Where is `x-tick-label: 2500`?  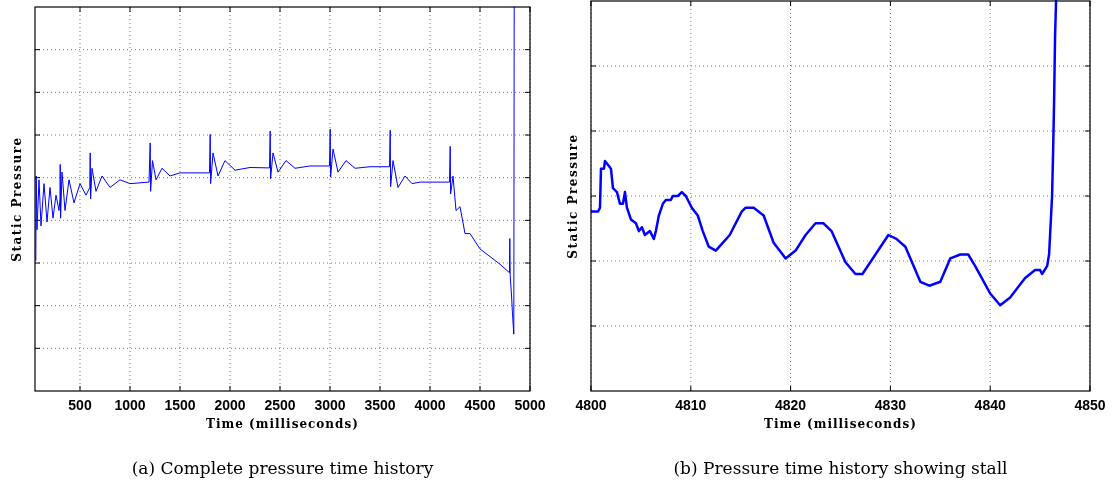
x-tick-label: 2500 is located at coordinates (280, 405).